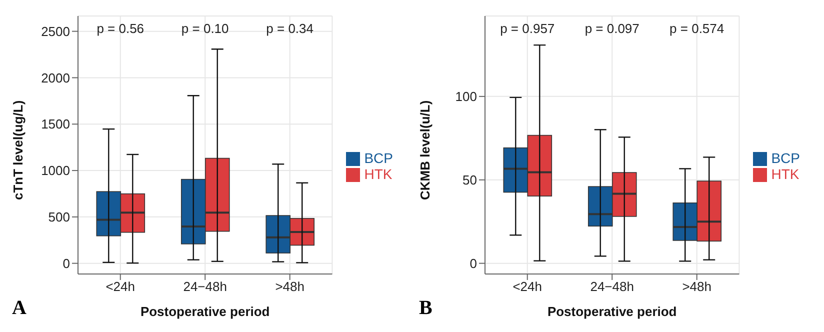 The height and width of the screenshot is (332, 824). What do you see at coordinates (55, 170) in the screenshot?
I see `y-tick-label: 1000` at bounding box center [55, 170].